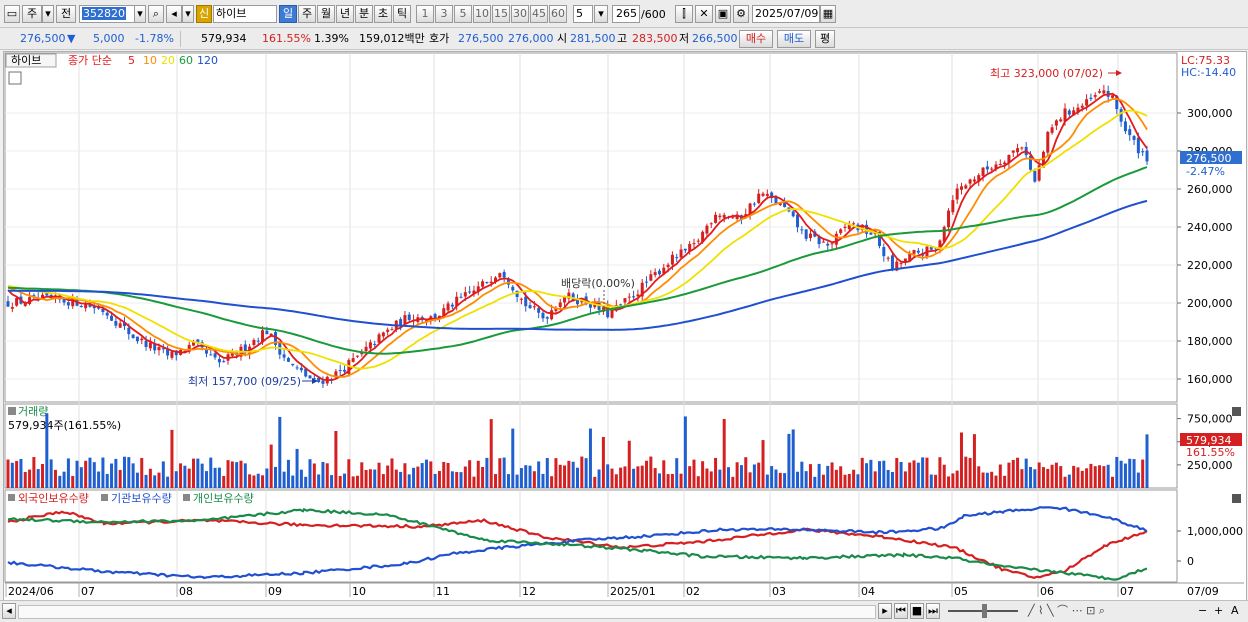 This screenshot has width=1248, height=622. What do you see at coordinates (392, 38) in the screenshot?
I see `trade-amount: 159,012백만` at bounding box center [392, 38].